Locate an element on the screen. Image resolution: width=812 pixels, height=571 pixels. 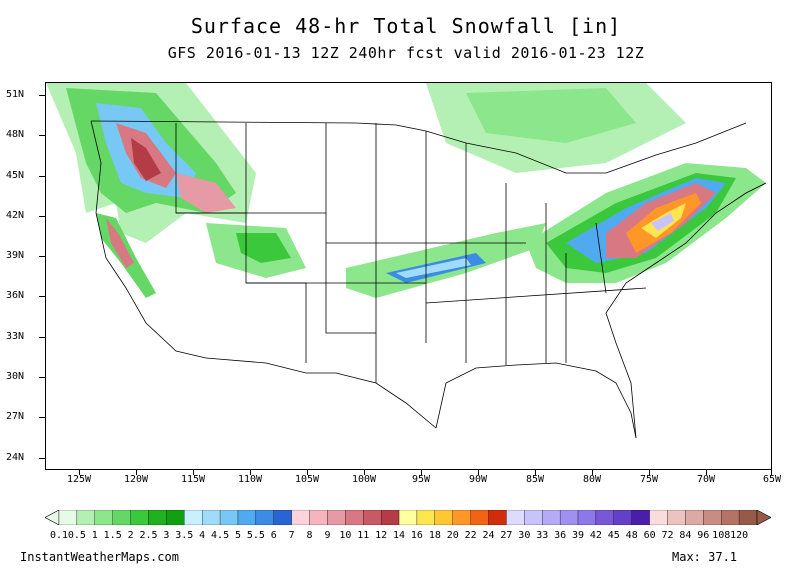
snow-west is located at coordinates (151, 190).